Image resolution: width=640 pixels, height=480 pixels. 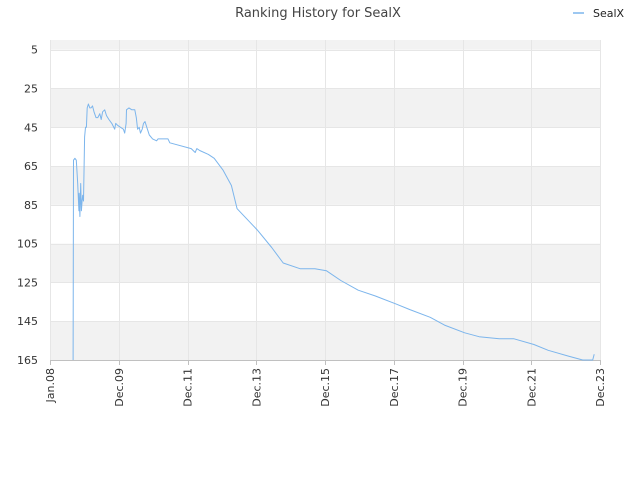 I want to click on x-tick-label: Dec.17, so click(x=394, y=387).